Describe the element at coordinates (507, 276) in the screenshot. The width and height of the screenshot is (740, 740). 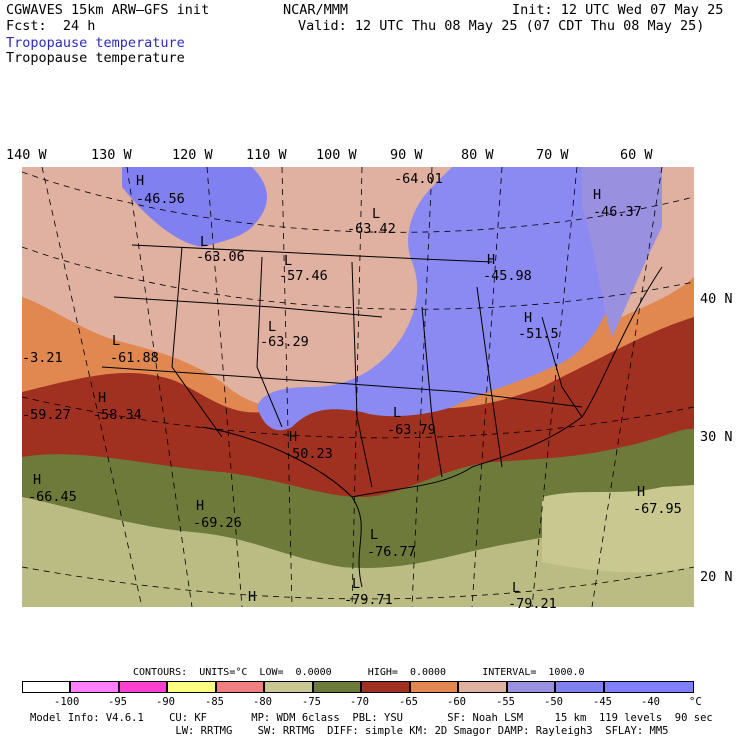
I see `extreme-value: -45.98` at that location.